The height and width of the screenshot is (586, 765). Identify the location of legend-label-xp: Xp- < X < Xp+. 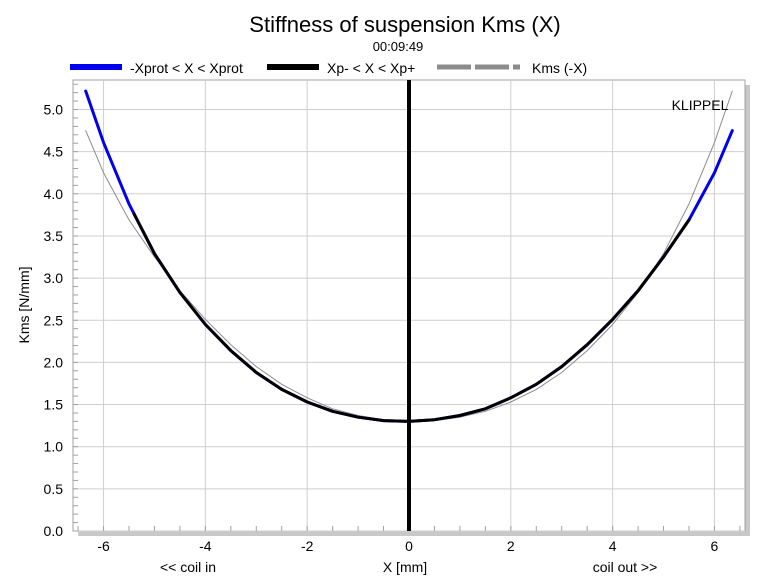
(371, 68).